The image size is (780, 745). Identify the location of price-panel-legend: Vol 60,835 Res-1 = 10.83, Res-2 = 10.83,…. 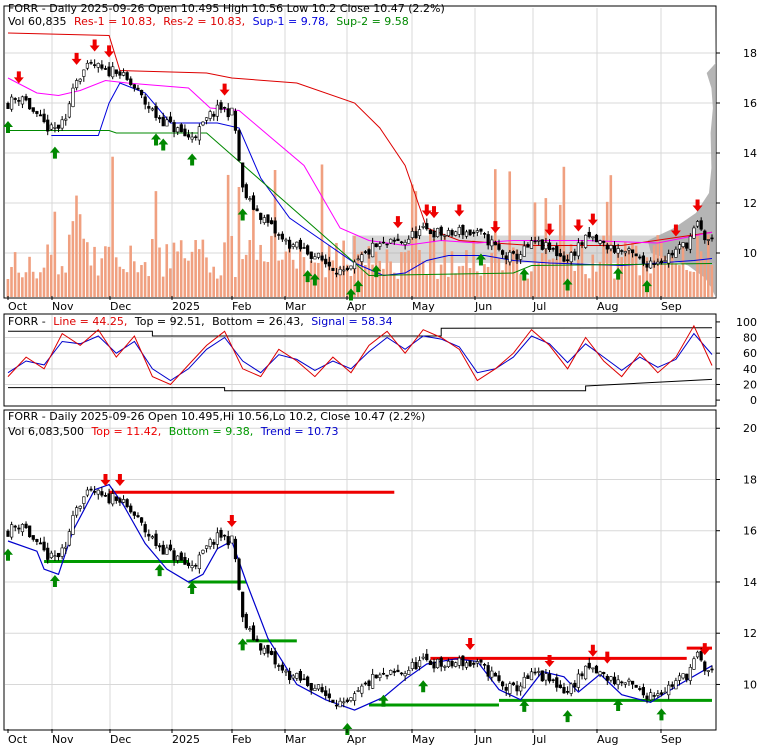
(208, 21).